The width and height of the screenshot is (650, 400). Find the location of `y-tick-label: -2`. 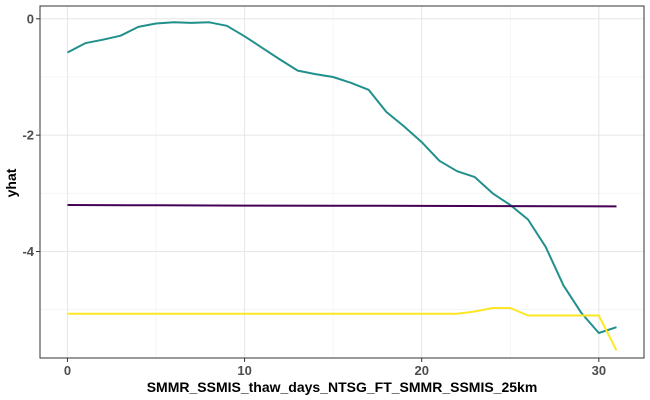

y-tick-label: -2 is located at coordinates (28, 135).